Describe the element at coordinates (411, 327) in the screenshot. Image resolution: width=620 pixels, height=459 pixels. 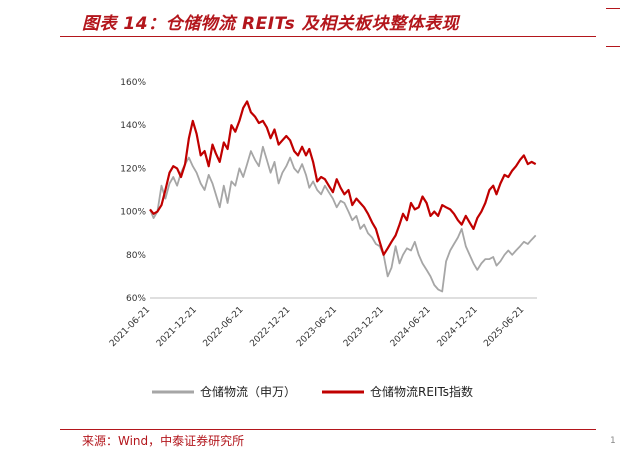
I see `x-tick-label: 2024-06-21` at that location.